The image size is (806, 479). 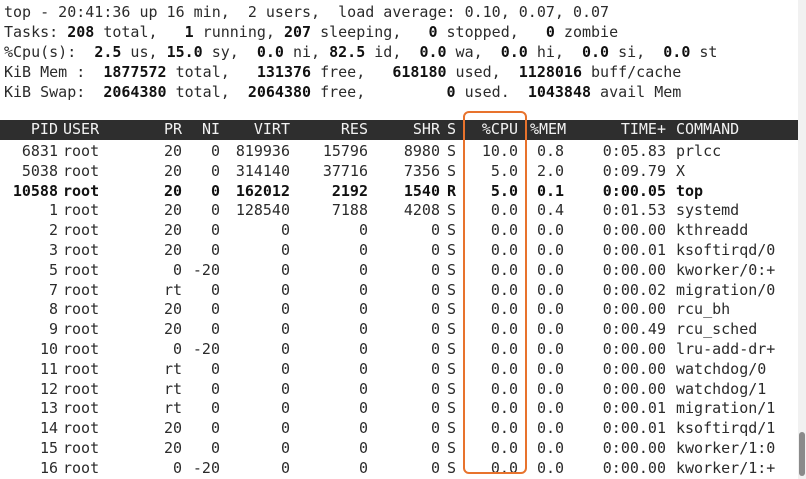 What do you see at coordinates (48, 388) in the screenshot?
I see `cell-pid: 12` at bounding box center [48, 388].